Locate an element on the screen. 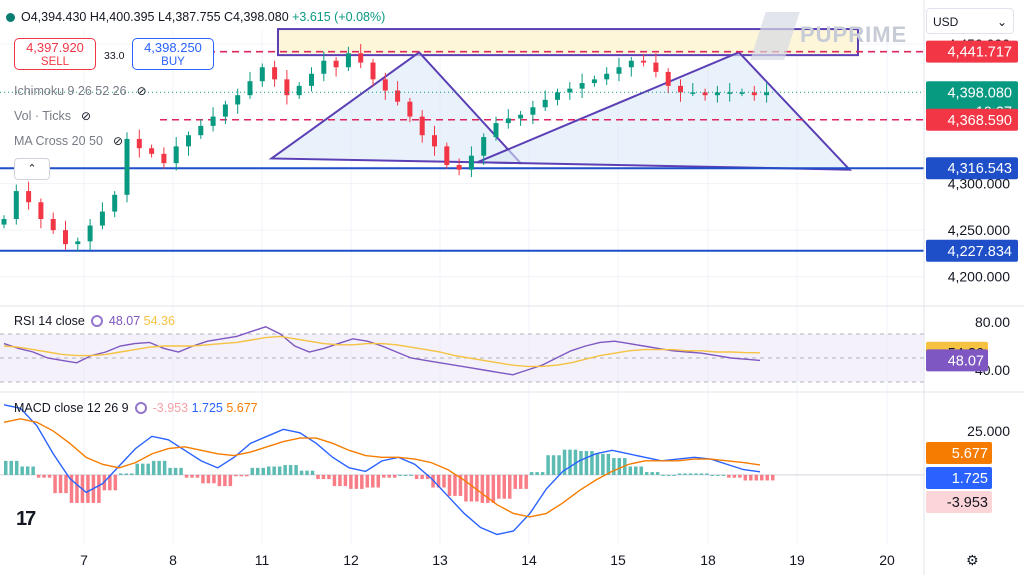  macd-legend: MACD close 12 26 9 -3.953 1.725 5.677 is located at coordinates (136, 408).